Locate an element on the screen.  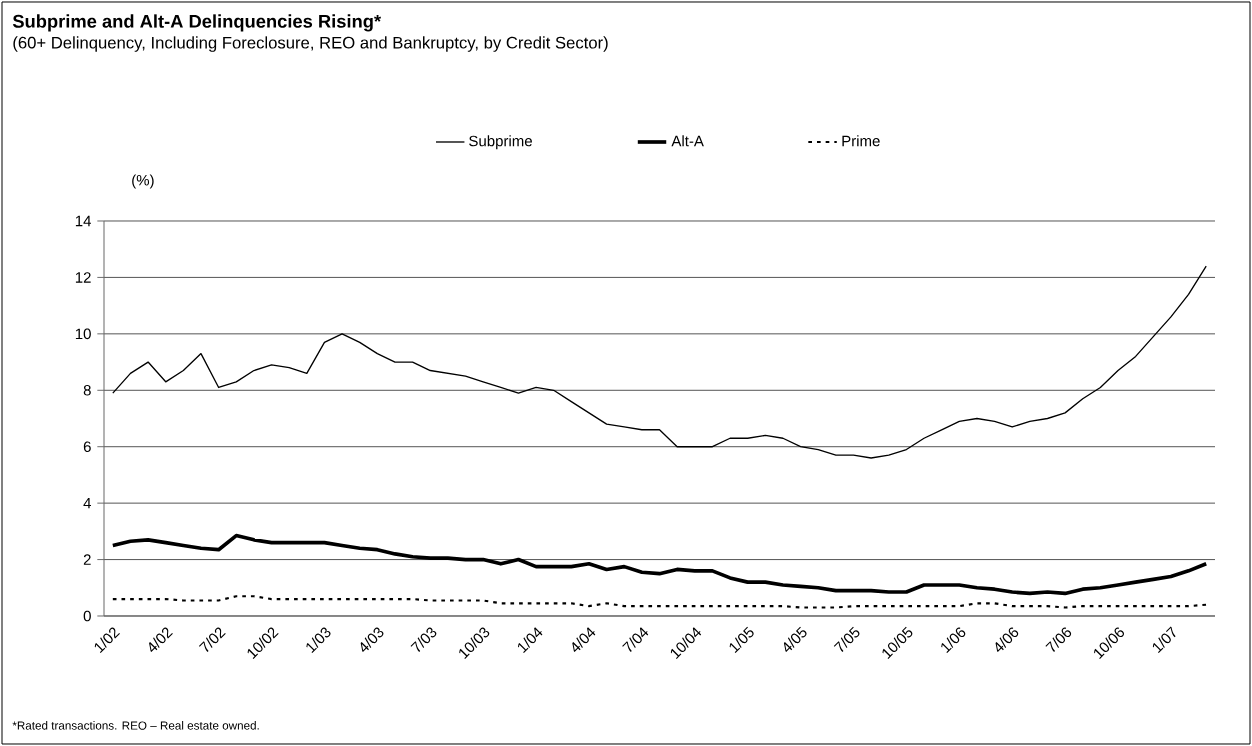
legend-label: Alt-A is located at coordinates (687, 141).